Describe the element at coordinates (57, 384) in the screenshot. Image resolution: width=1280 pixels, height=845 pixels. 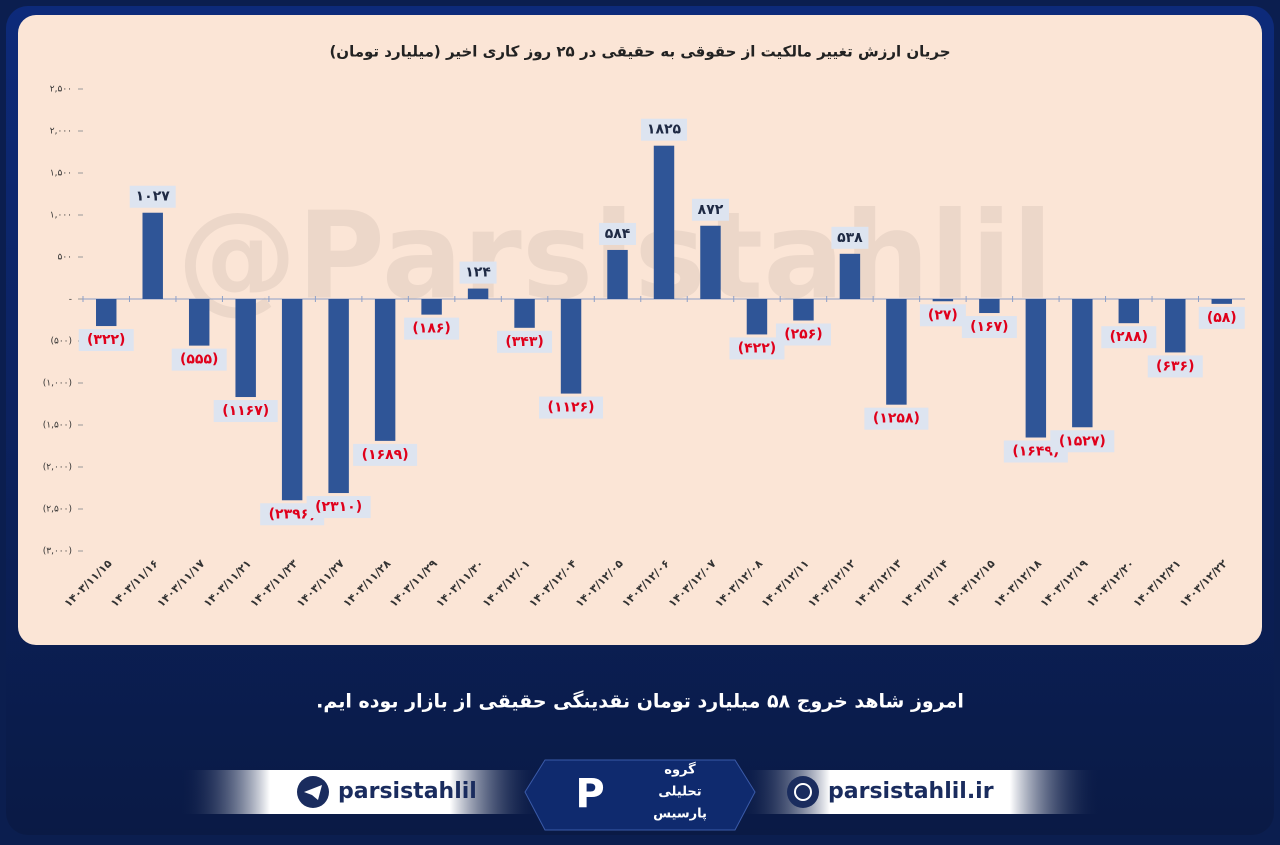
I see `y-tick-label: (۱,۰۰۰)` at that location.